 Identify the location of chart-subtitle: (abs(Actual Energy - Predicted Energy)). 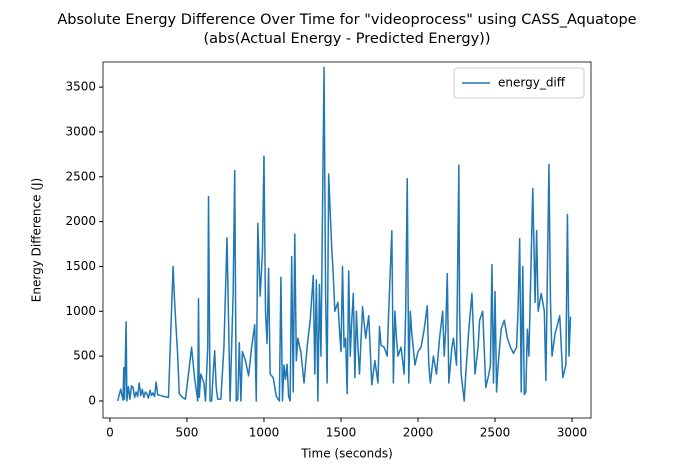
(347, 39).